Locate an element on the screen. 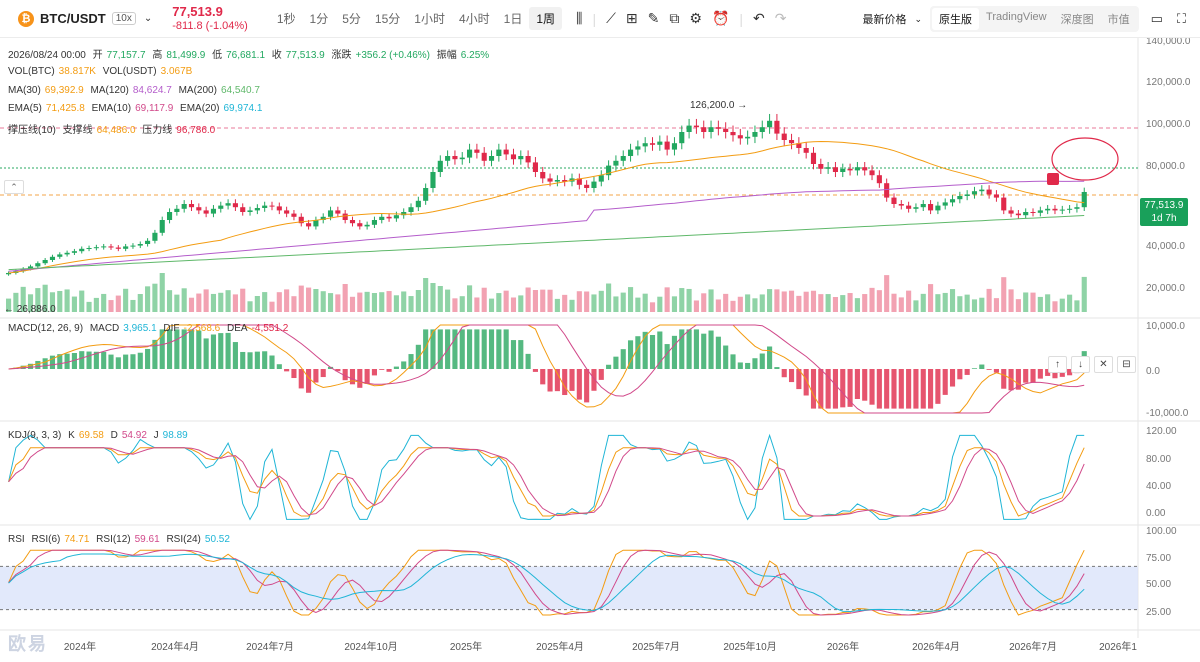 This screenshot has height=662, width=1200. time-tick-1: 2024年4月 is located at coordinates (175, 646).